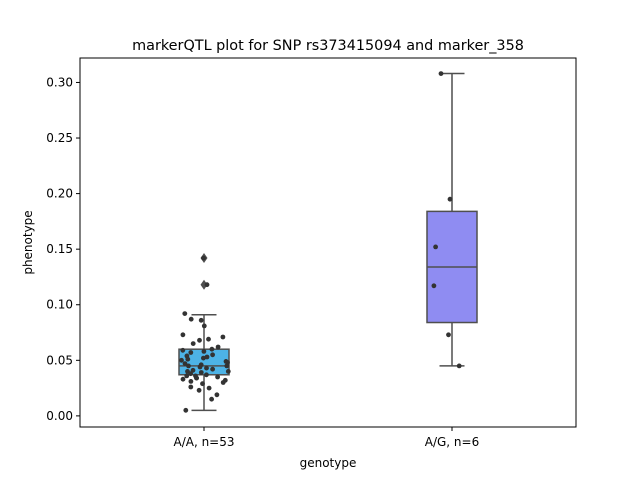 This screenshot has height=480, width=640. Describe the element at coordinates (59, 416) in the screenshot. I see `y-tick-label: 0.00` at that location.